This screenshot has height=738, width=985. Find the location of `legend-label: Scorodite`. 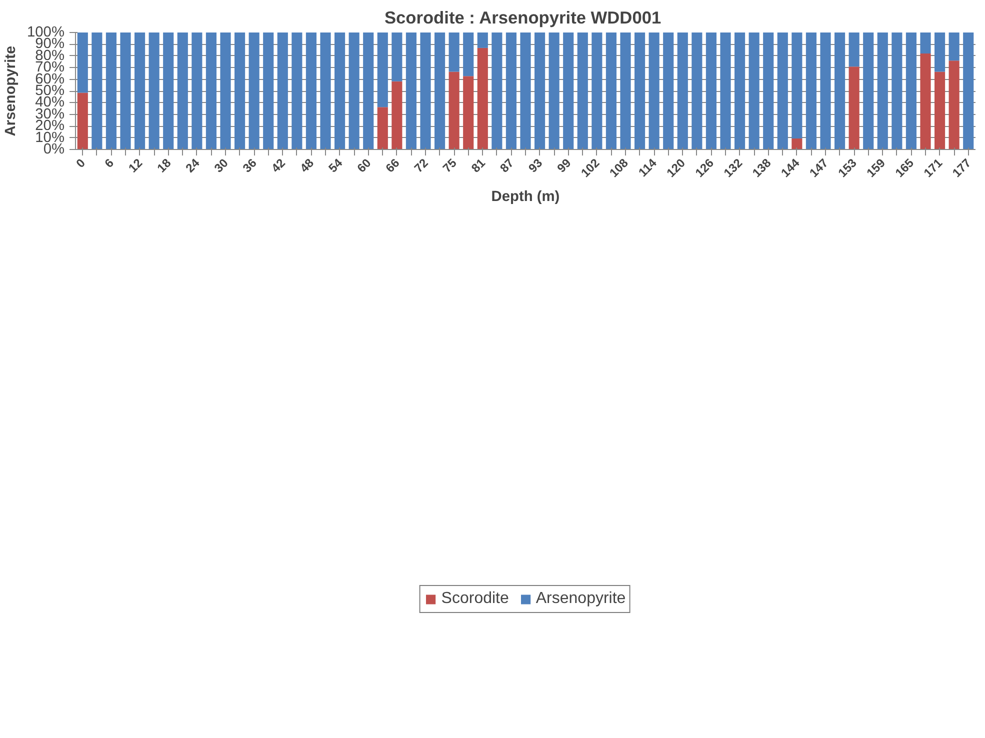

legend-label: Scorodite is located at coordinates (475, 599).